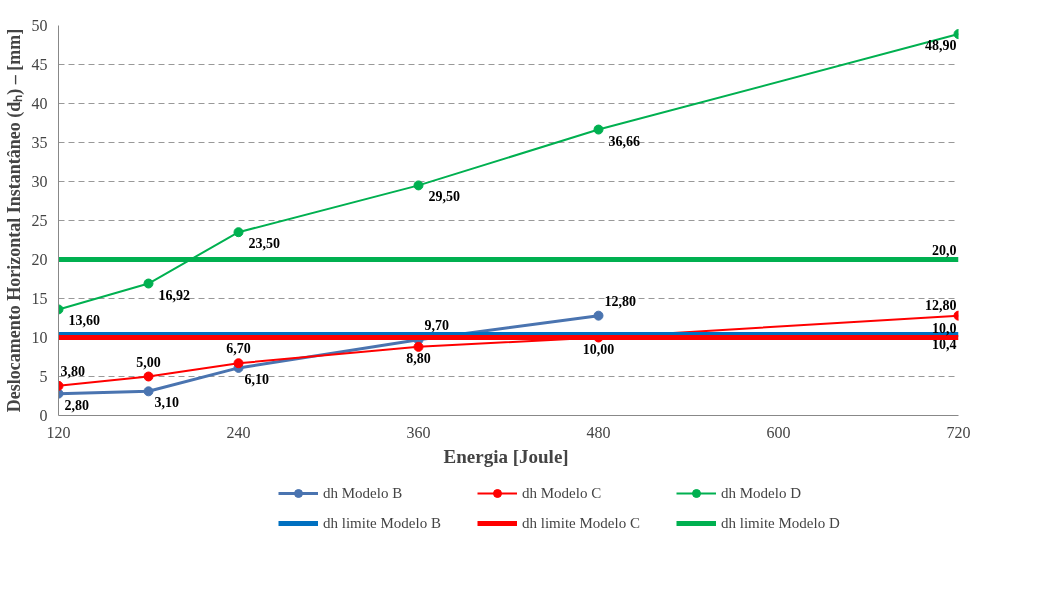 The image size is (1058, 606). What do you see at coordinates (39, 298) in the screenshot?
I see `y-tick-label: 15` at bounding box center [39, 298].